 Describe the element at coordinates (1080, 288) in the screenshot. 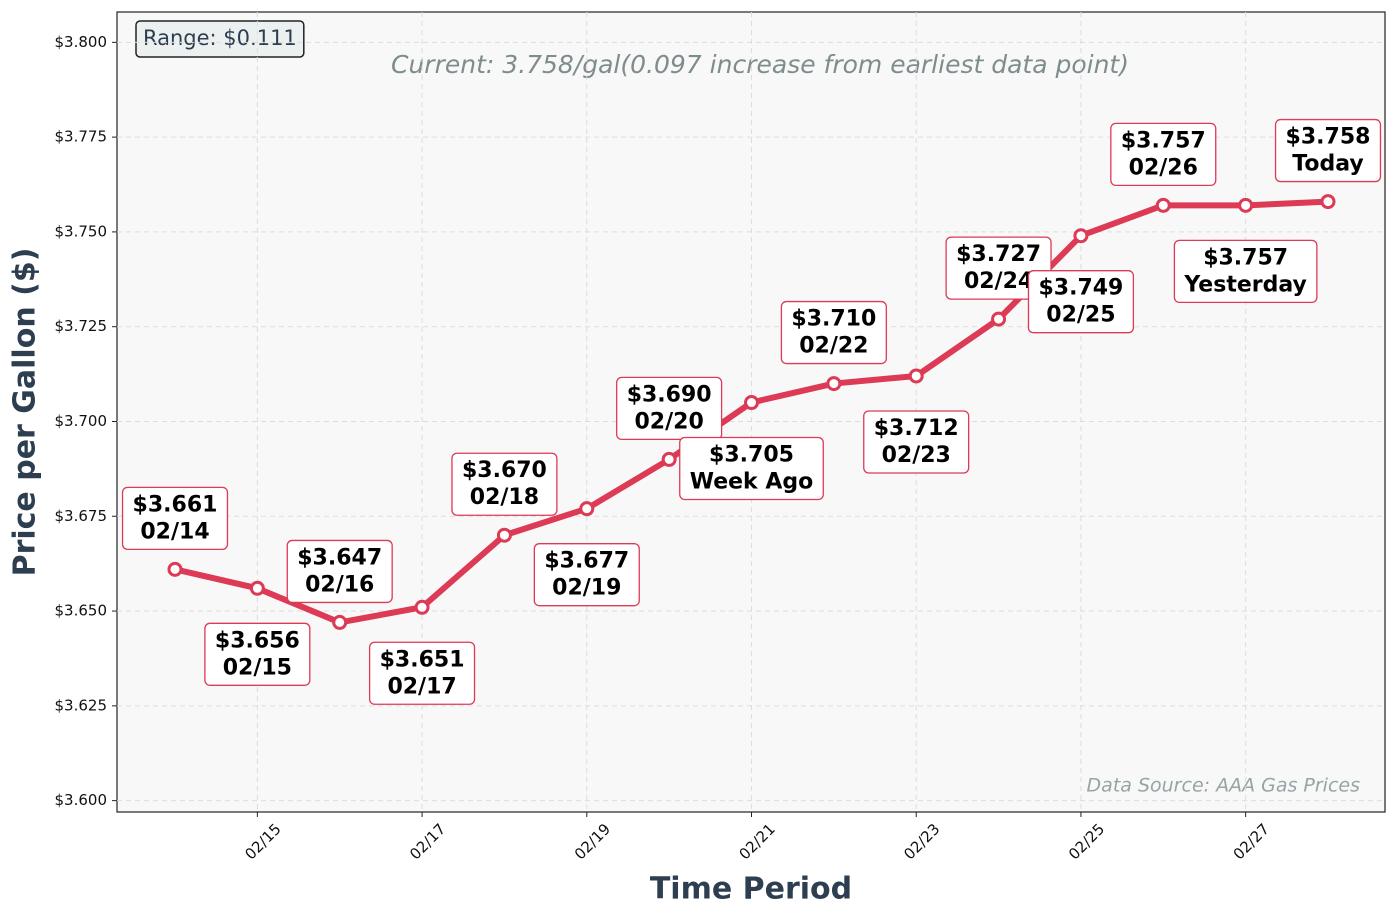

I see `value-label: $3.749` at that location.